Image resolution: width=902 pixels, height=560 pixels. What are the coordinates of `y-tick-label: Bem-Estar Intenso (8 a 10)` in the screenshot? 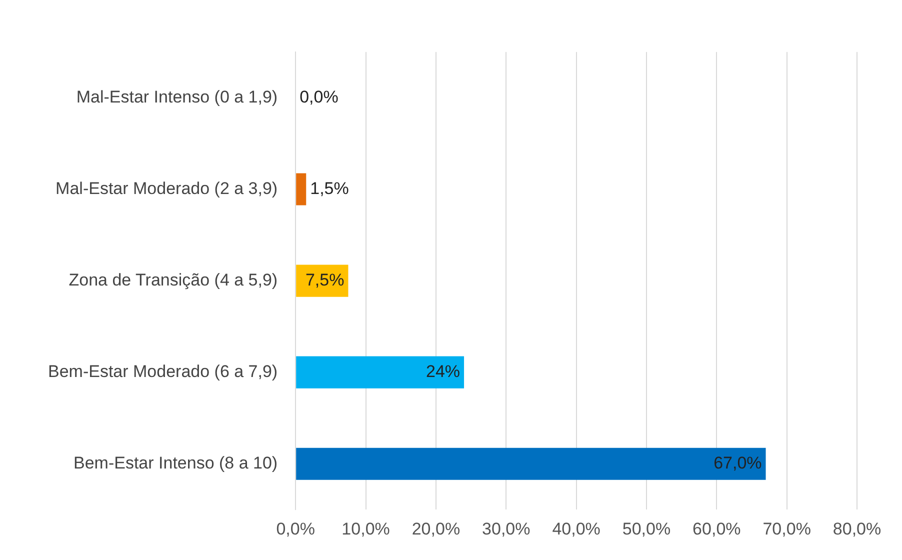 It's located at (176, 463).